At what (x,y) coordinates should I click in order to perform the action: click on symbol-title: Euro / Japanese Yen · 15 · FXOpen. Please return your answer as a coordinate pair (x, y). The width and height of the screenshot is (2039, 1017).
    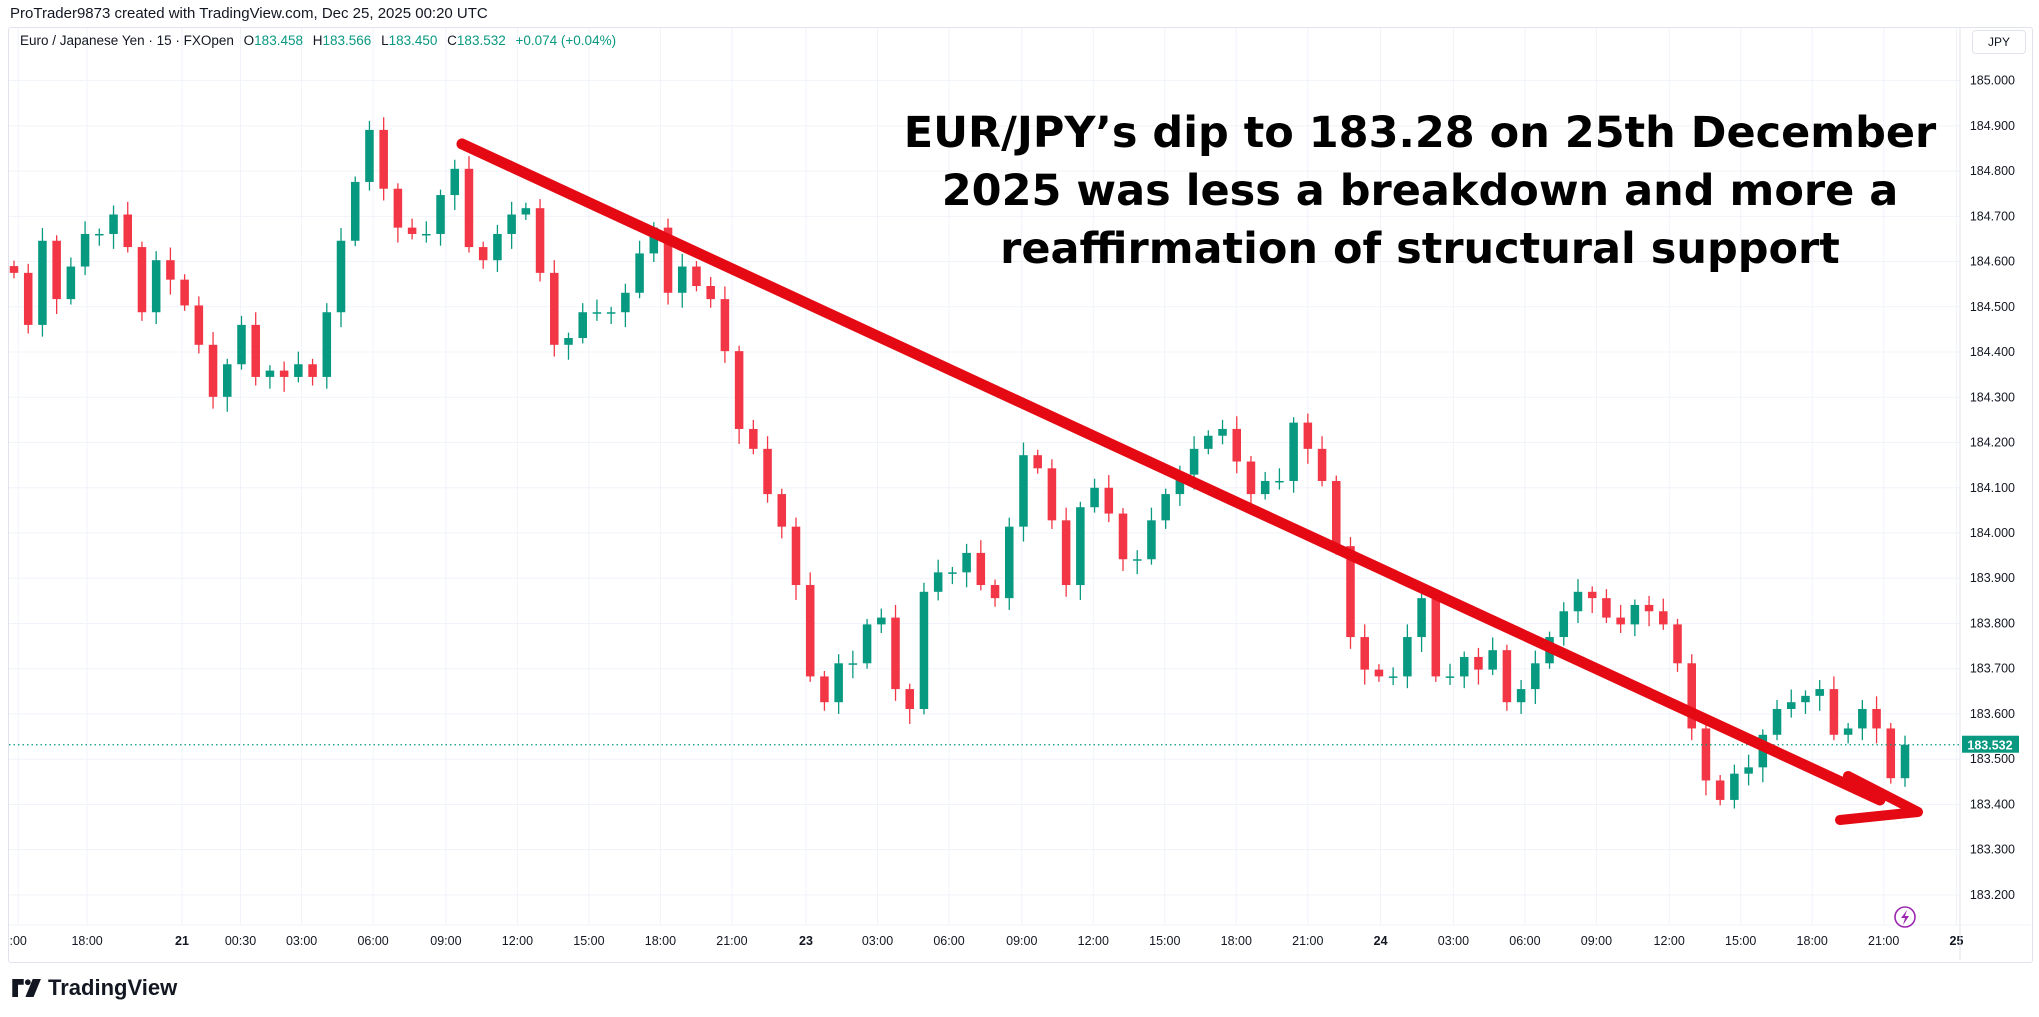
    Looking at the image, I should click on (127, 40).